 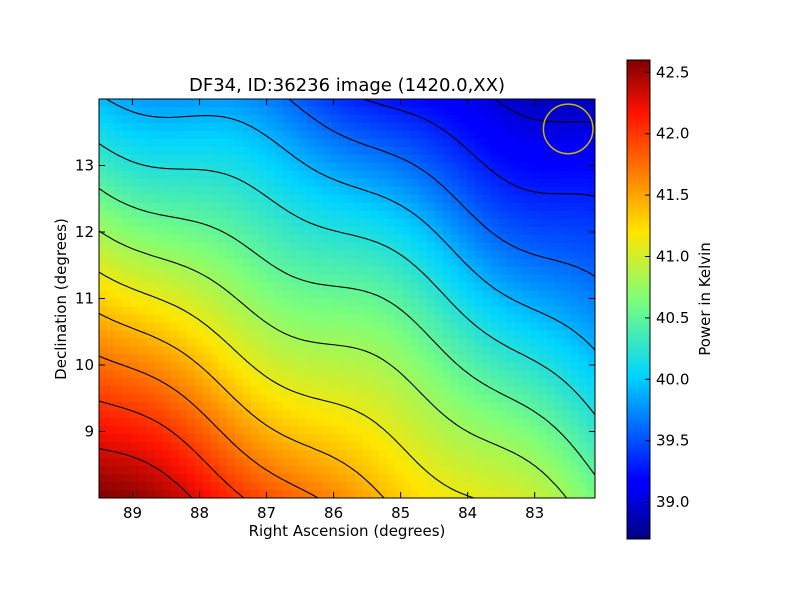 I want to click on x-tick-label: 83, so click(x=534, y=513).